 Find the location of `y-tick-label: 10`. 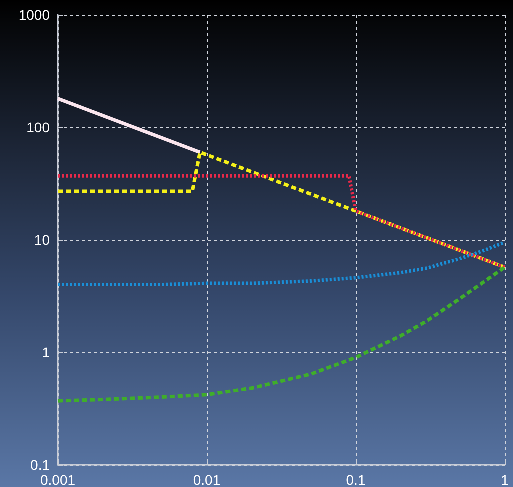

y-tick-label: 10 is located at coordinates (42, 240).